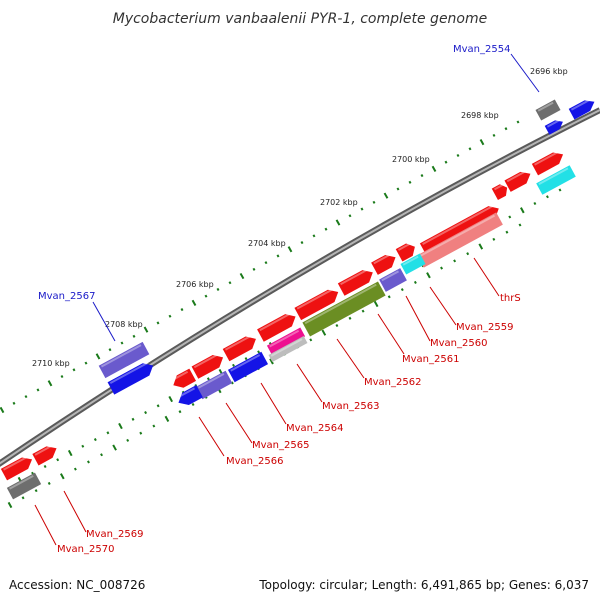 This screenshot has width=600, height=600. Describe the element at coordinates (410, 260) in the screenshot. I see `feature-cyan-shine` at that location.